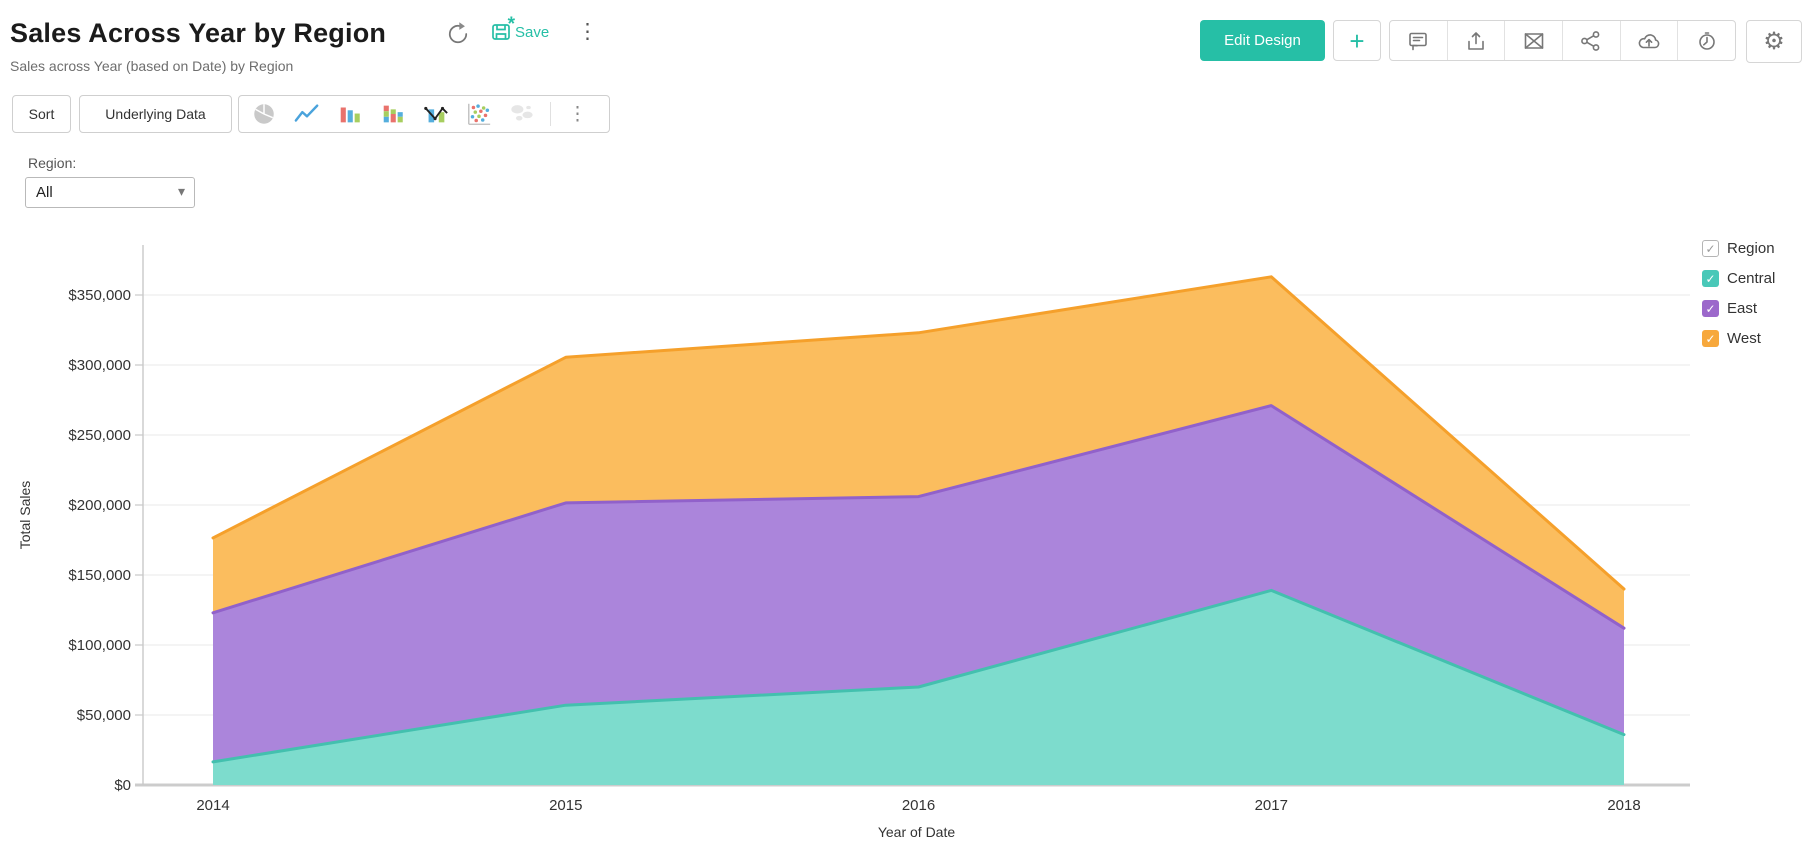 The height and width of the screenshot is (852, 1814). Describe the element at coordinates (181, 191) in the screenshot. I see `chevron-down-icon: ▾` at that location.